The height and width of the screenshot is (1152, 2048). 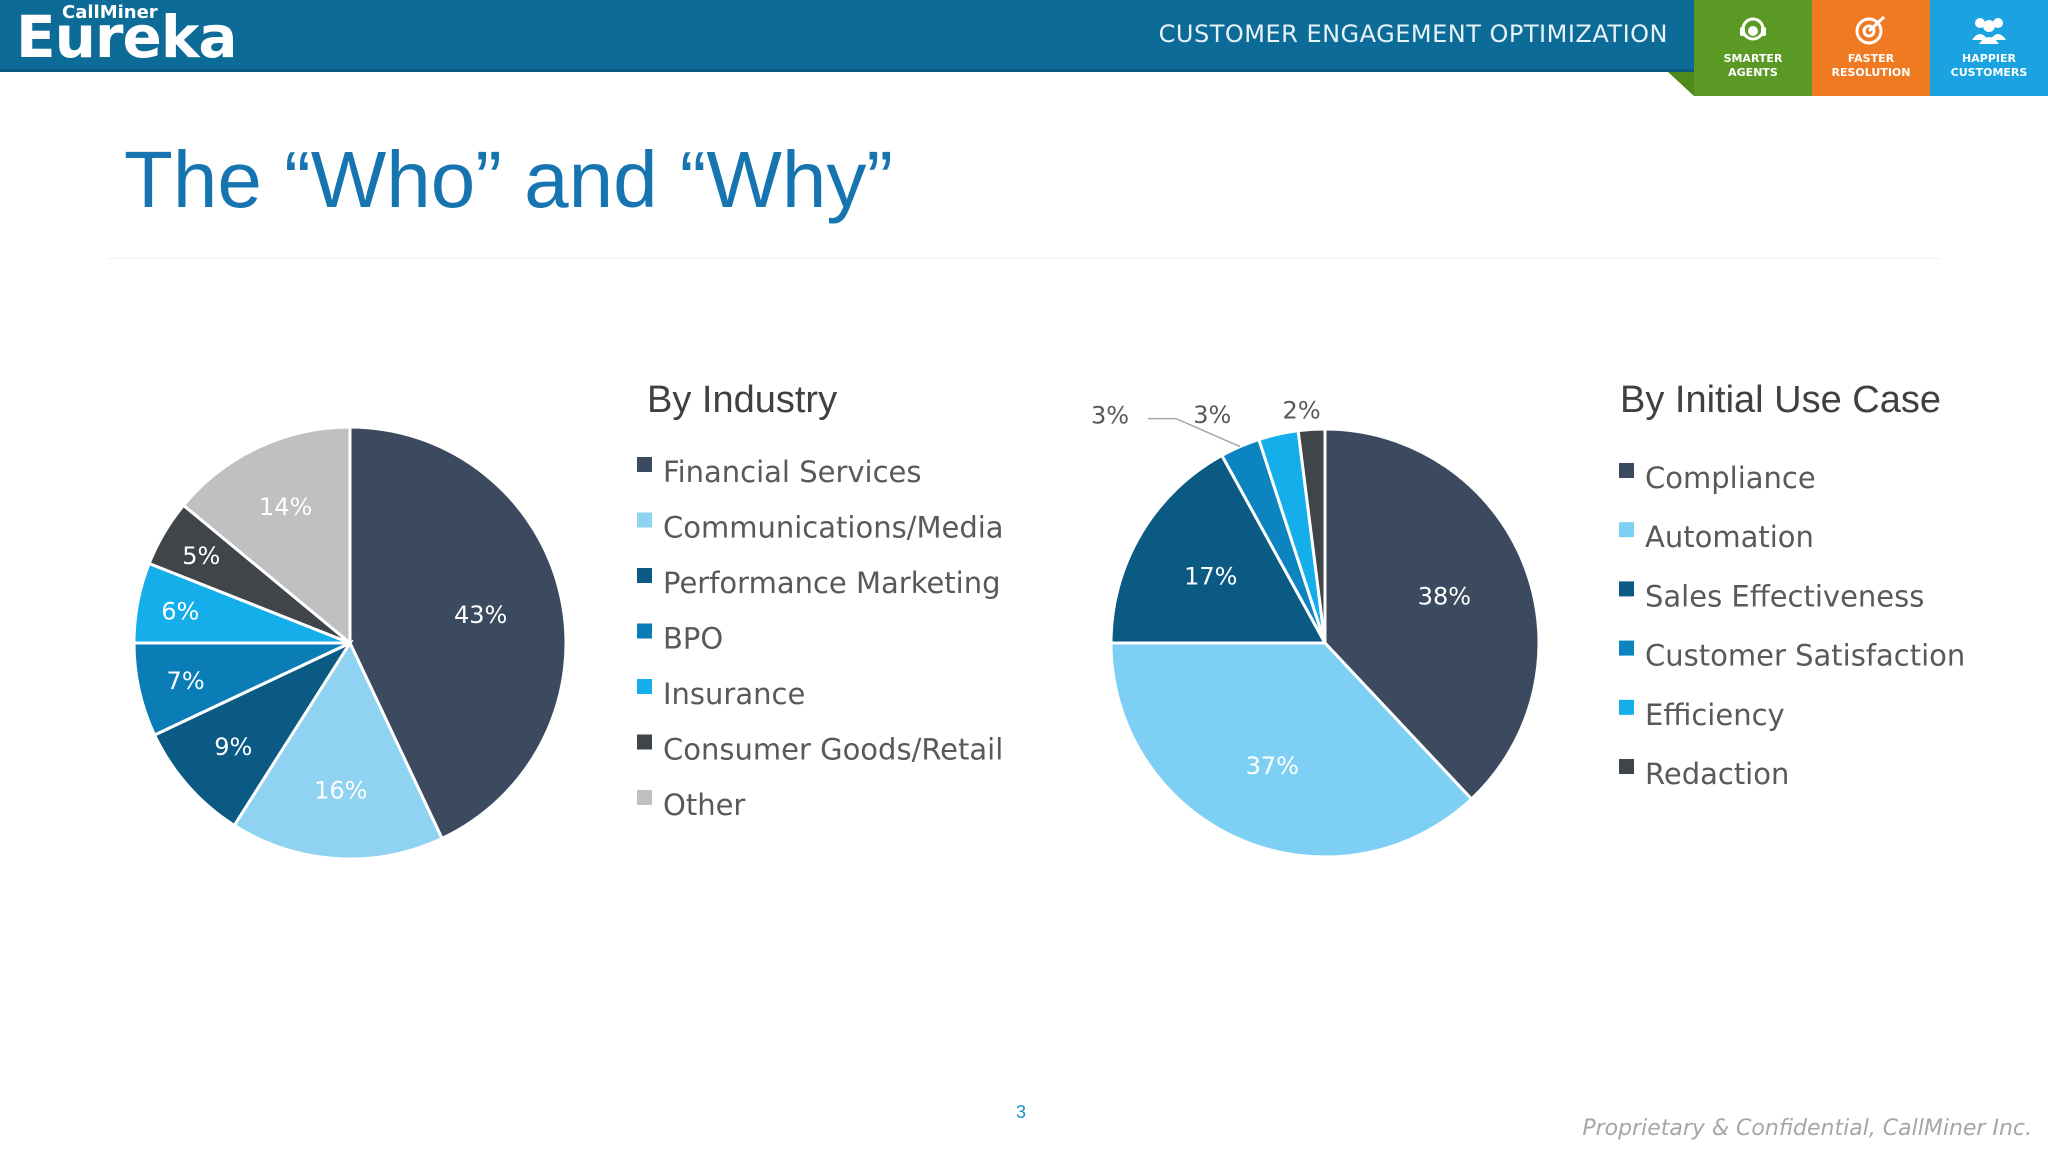 I want to click on legend-item: BPO, so click(x=693, y=639).